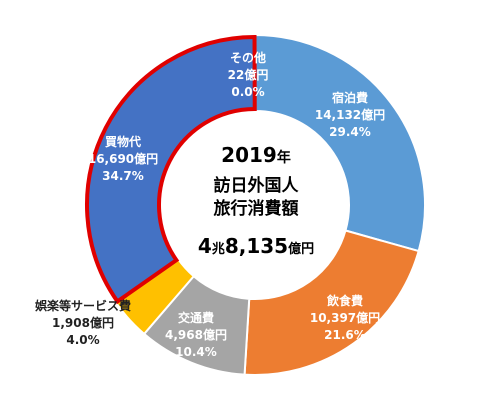 The width and height of the screenshot is (497, 406). I want to click on center-total: 4兆8,135億円, so click(256, 246).